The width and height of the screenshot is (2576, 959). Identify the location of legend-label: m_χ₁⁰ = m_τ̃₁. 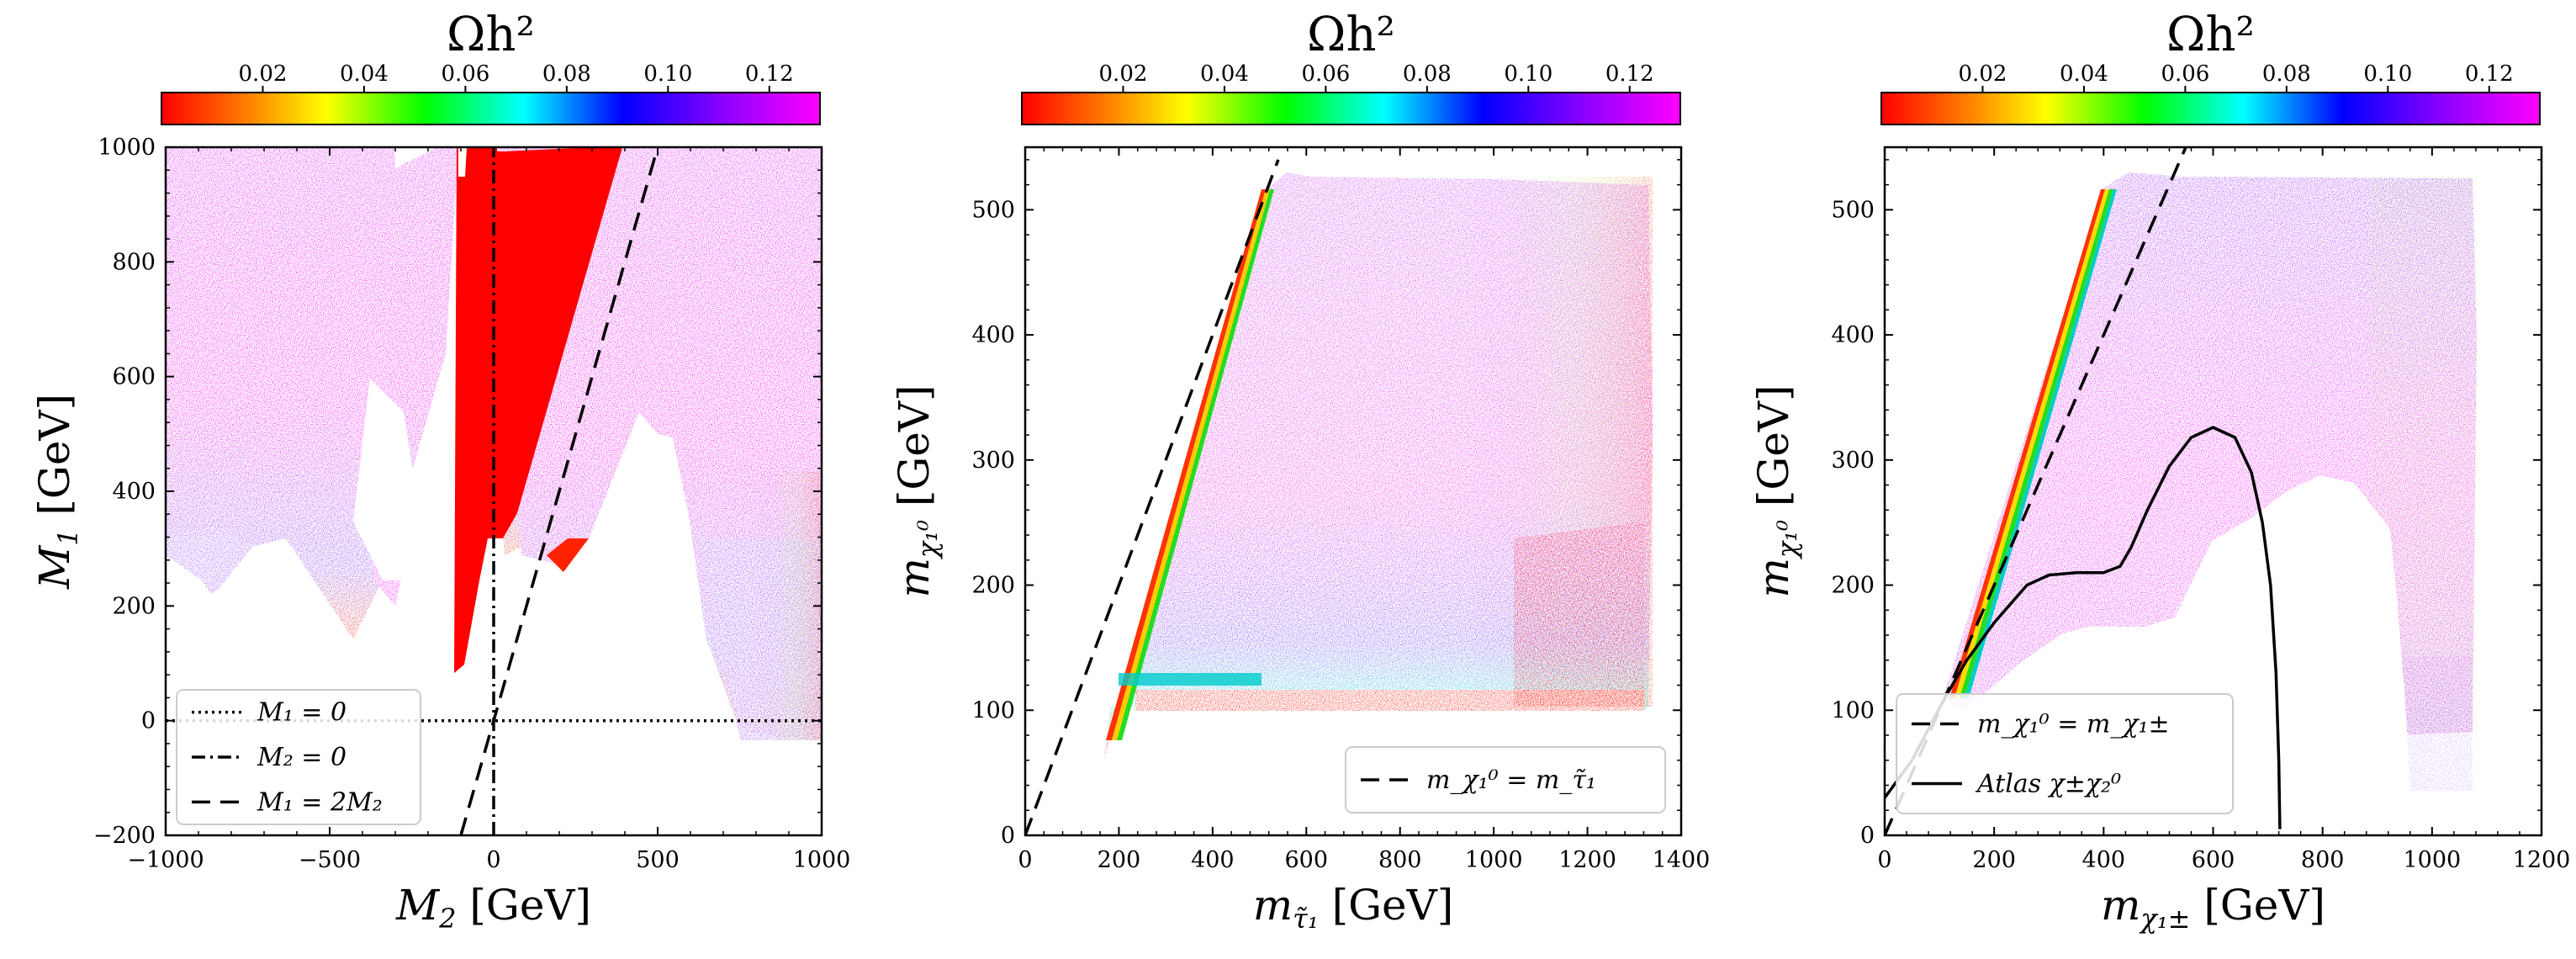
(1511, 780).